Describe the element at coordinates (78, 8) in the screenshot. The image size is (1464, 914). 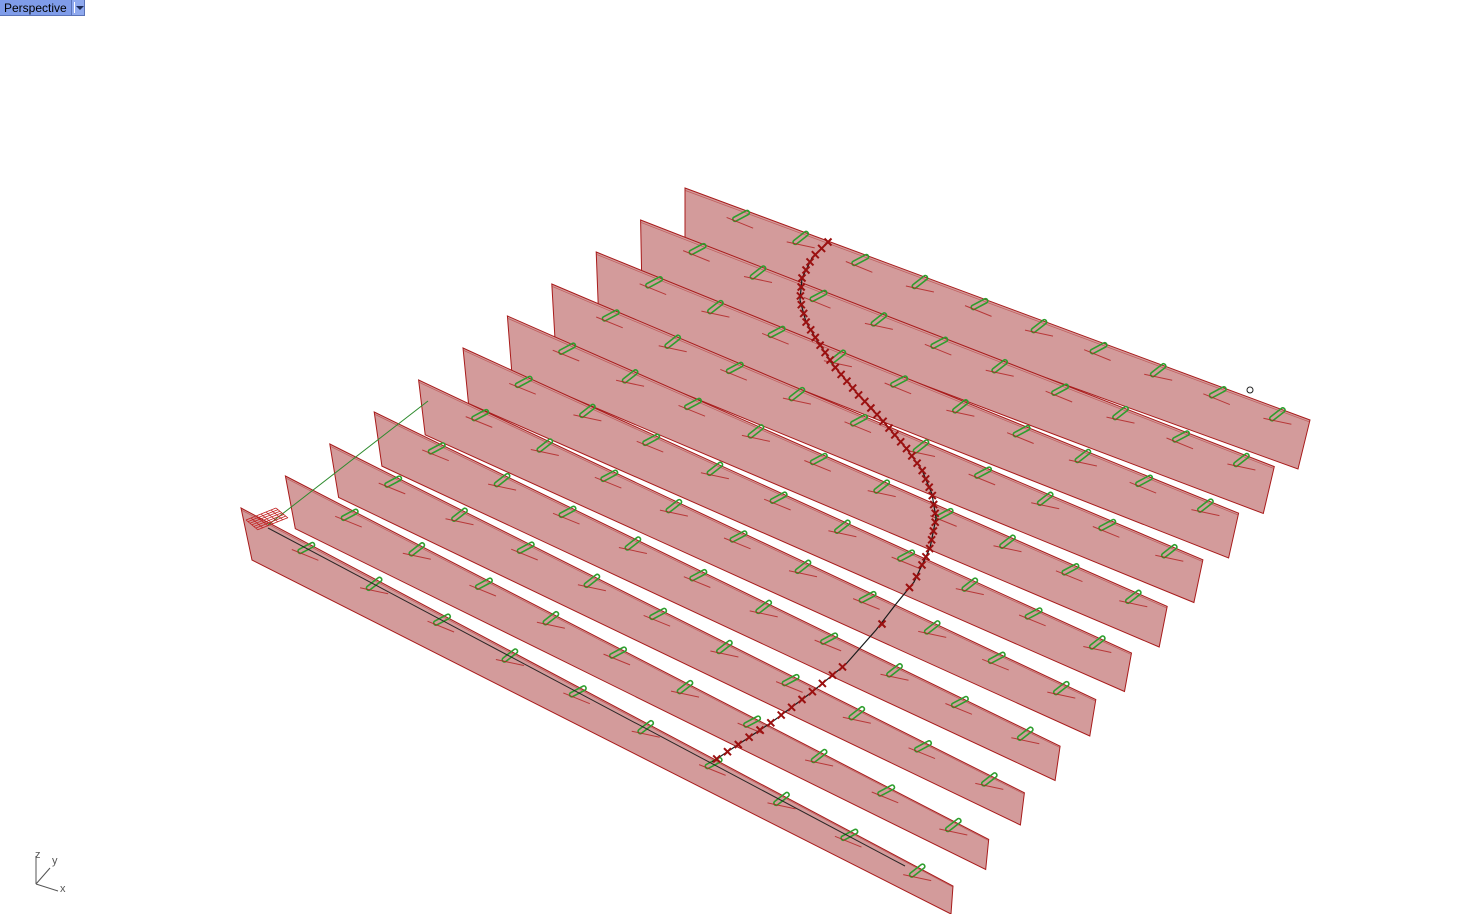
I see `triangle-down-icon` at that location.